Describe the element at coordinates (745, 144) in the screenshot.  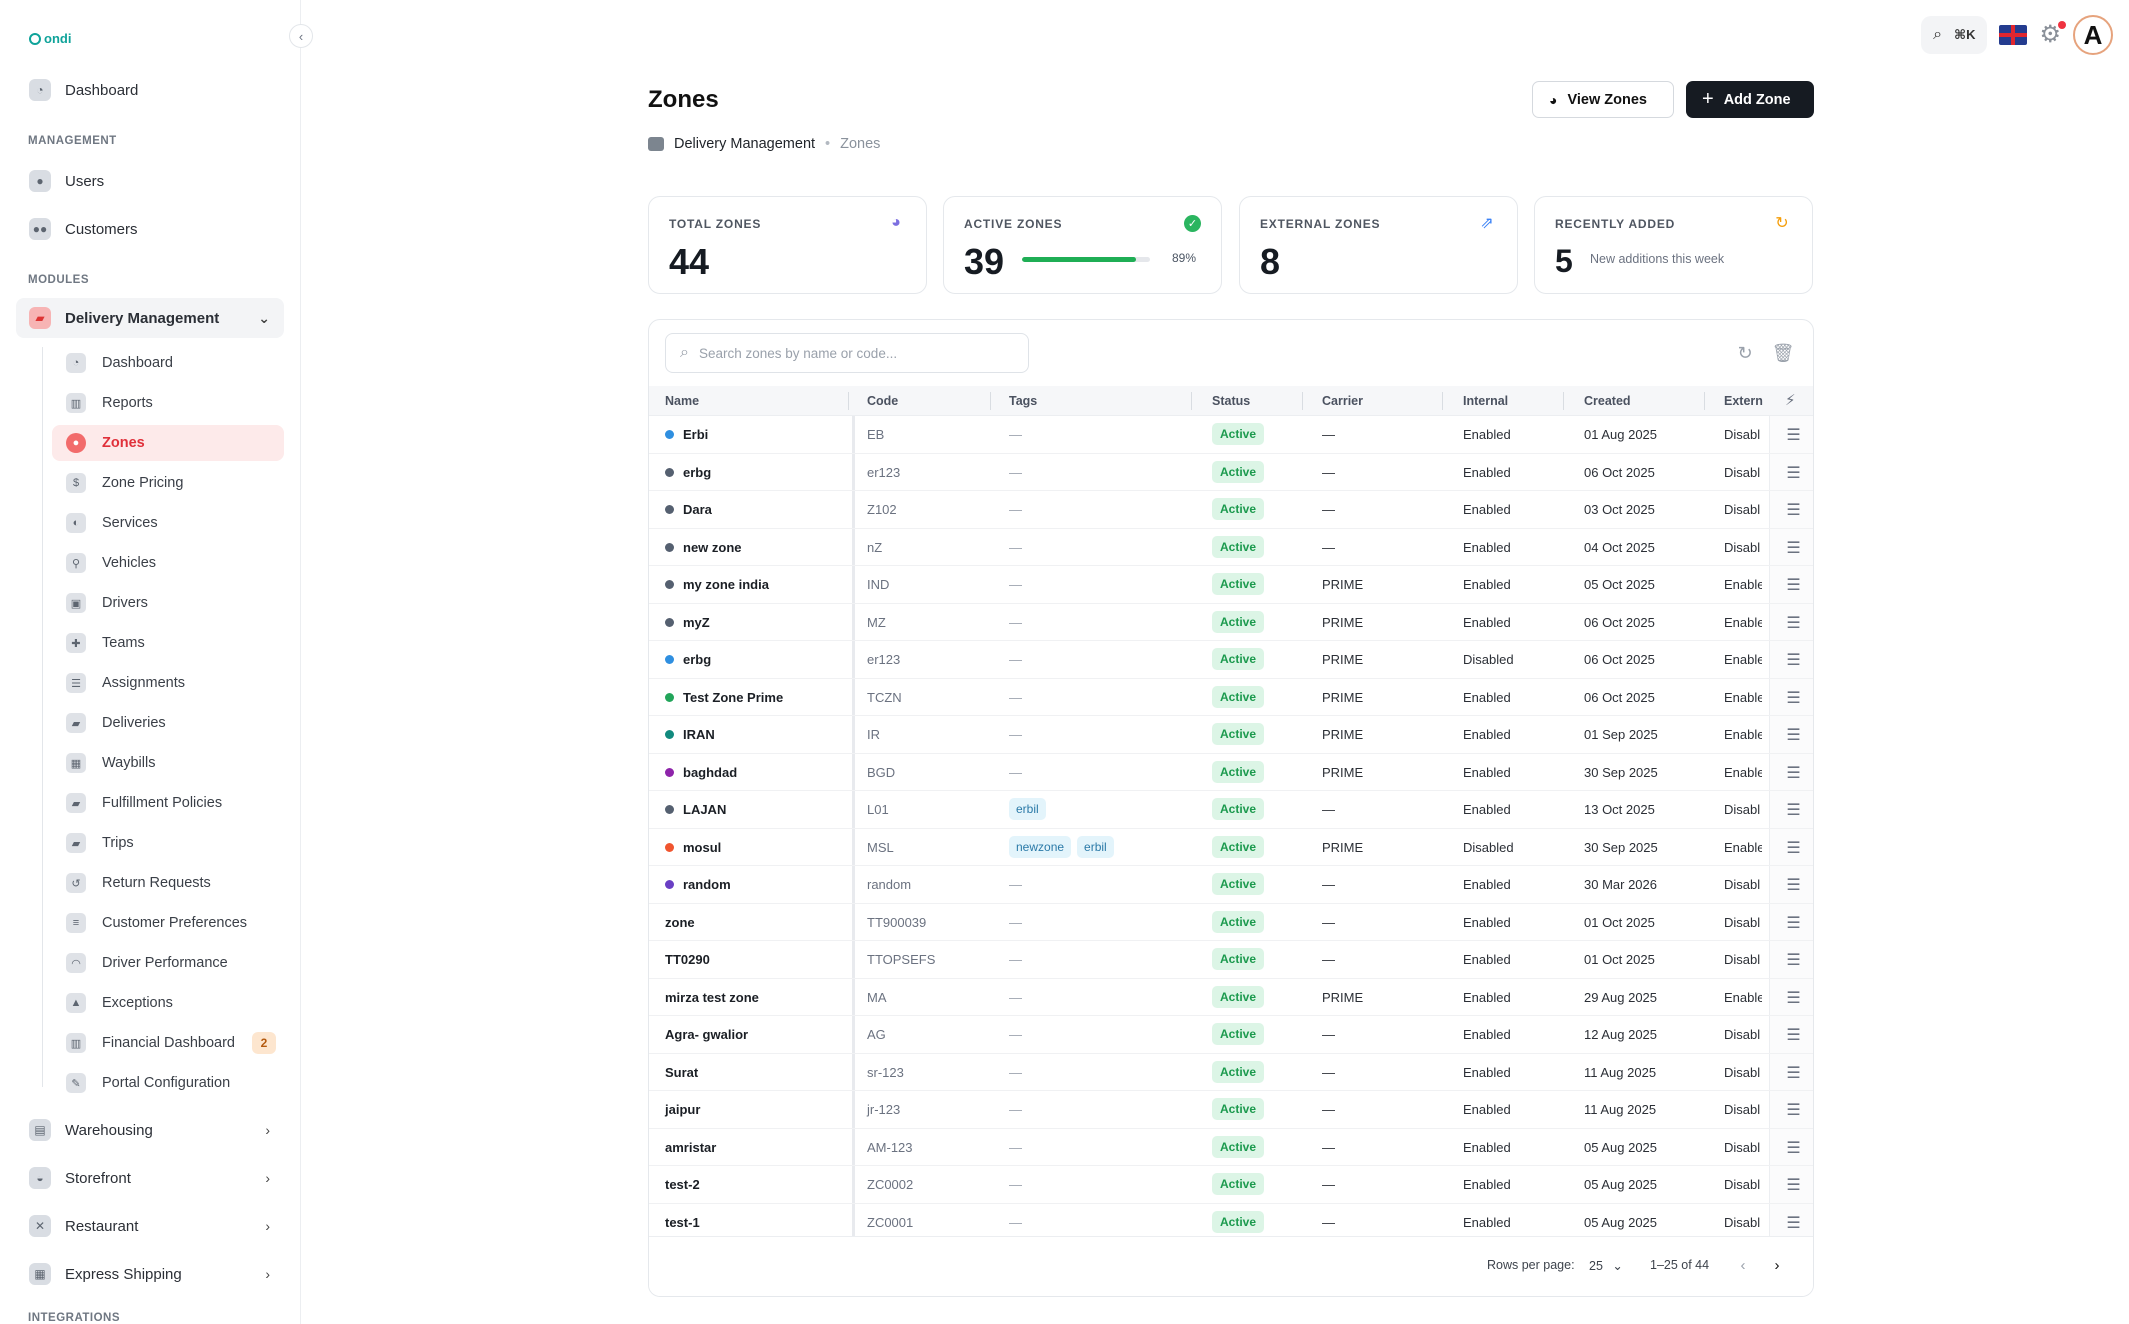
I see `breadcrumb-parent: Delivery Management` at that location.